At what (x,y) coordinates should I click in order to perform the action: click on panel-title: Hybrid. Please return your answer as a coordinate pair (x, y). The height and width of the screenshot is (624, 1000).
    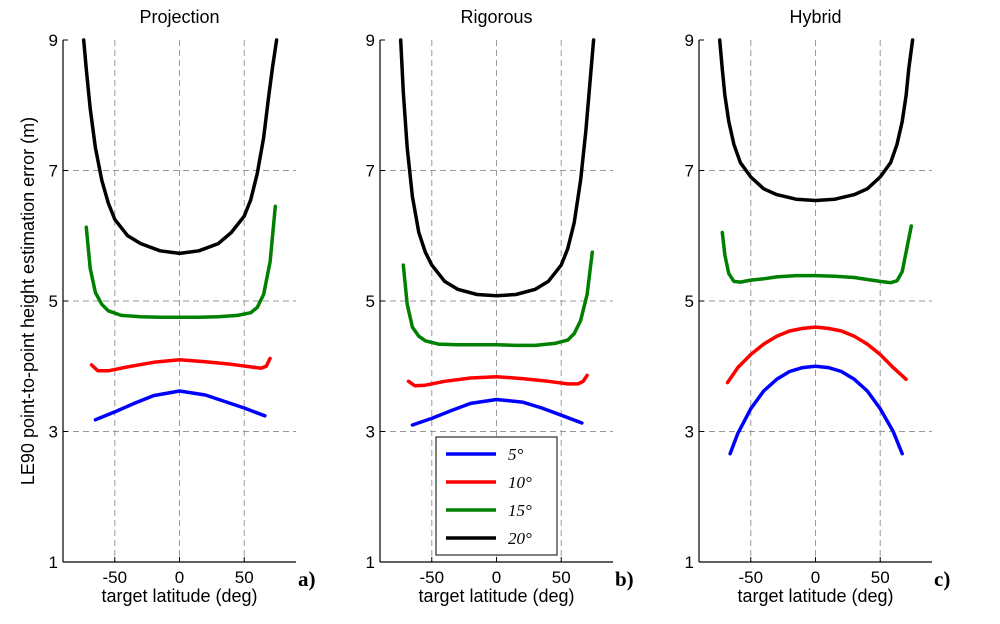
    Looking at the image, I should click on (815, 17).